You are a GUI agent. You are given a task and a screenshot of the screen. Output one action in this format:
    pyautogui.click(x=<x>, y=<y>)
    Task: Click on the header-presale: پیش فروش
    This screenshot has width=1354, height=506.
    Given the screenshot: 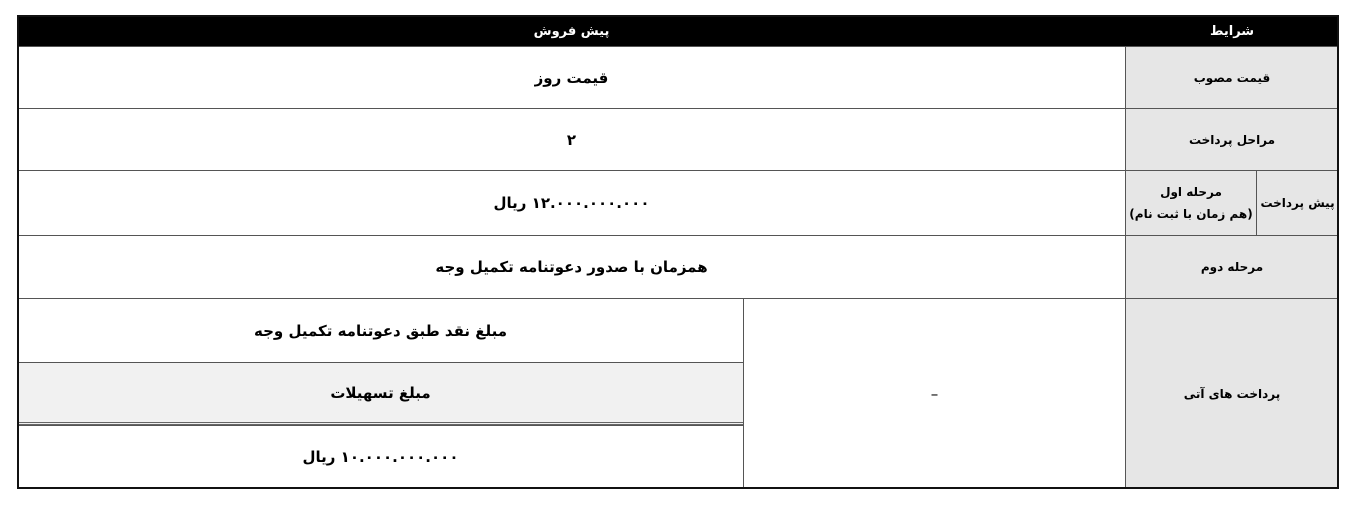 What is the action you would take?
    pyautogui.click(x=571, y=31)
    